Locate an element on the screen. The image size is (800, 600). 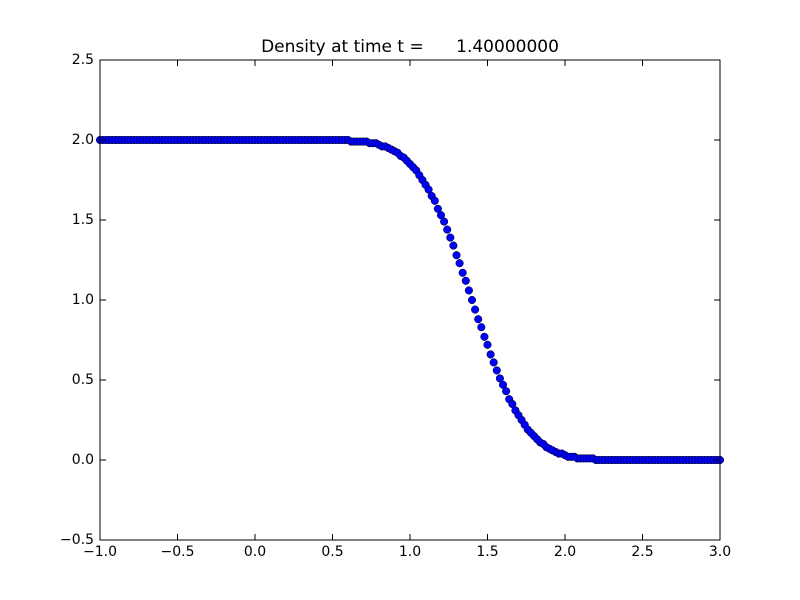
x-tick-label: 0.5 is located at coordinates (332, 552).